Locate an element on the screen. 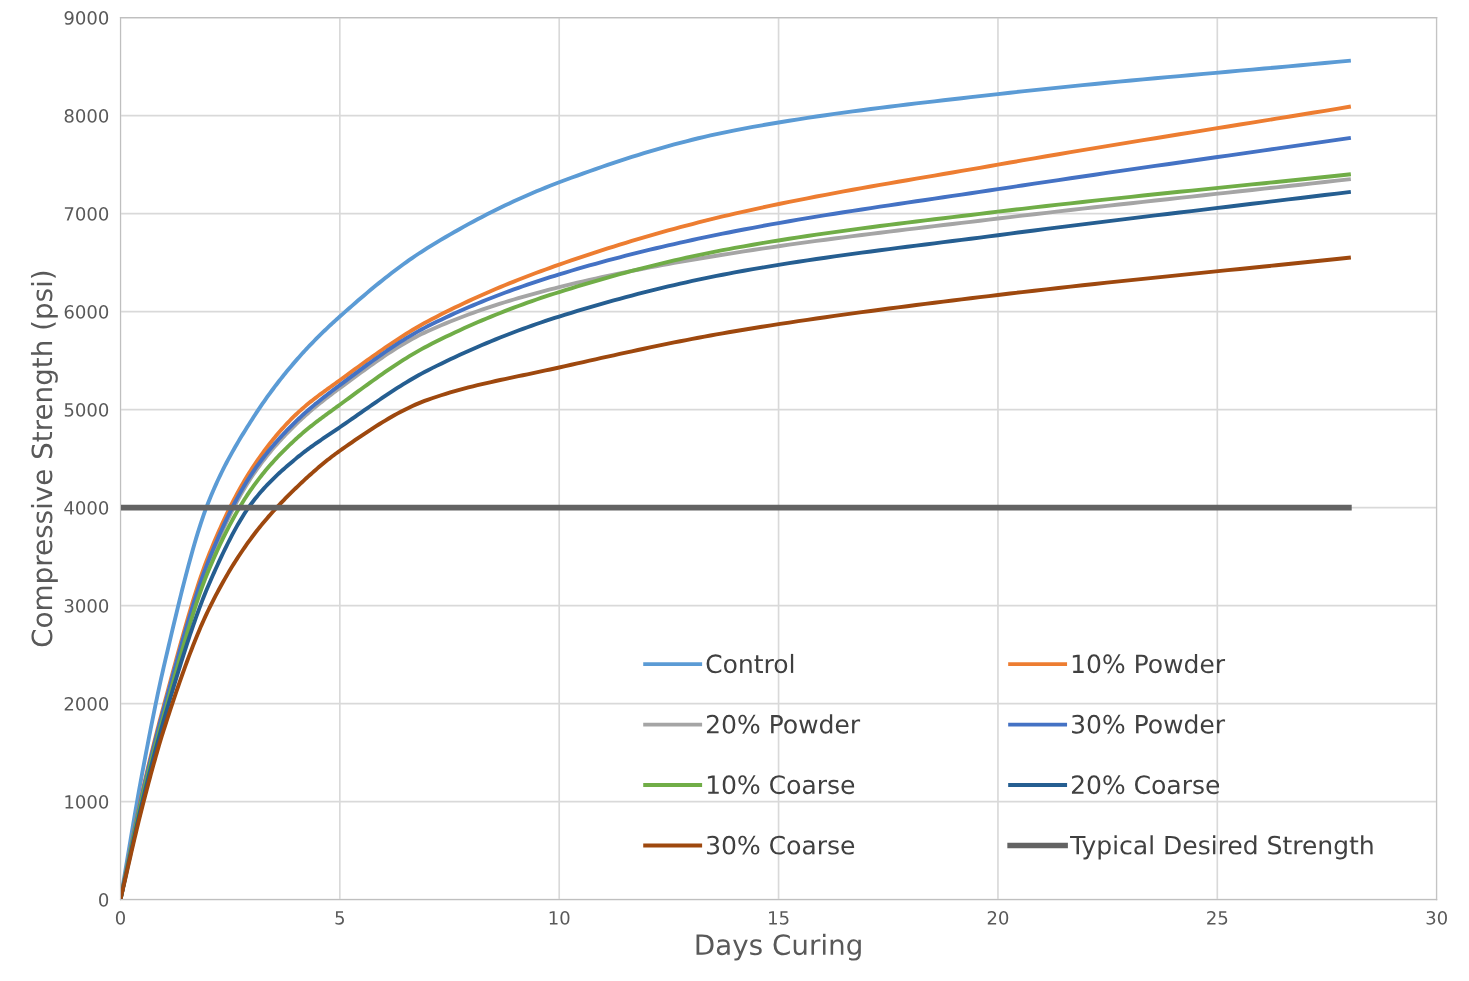  x-tick-label: 30 is located at coordinates (1436, 918).